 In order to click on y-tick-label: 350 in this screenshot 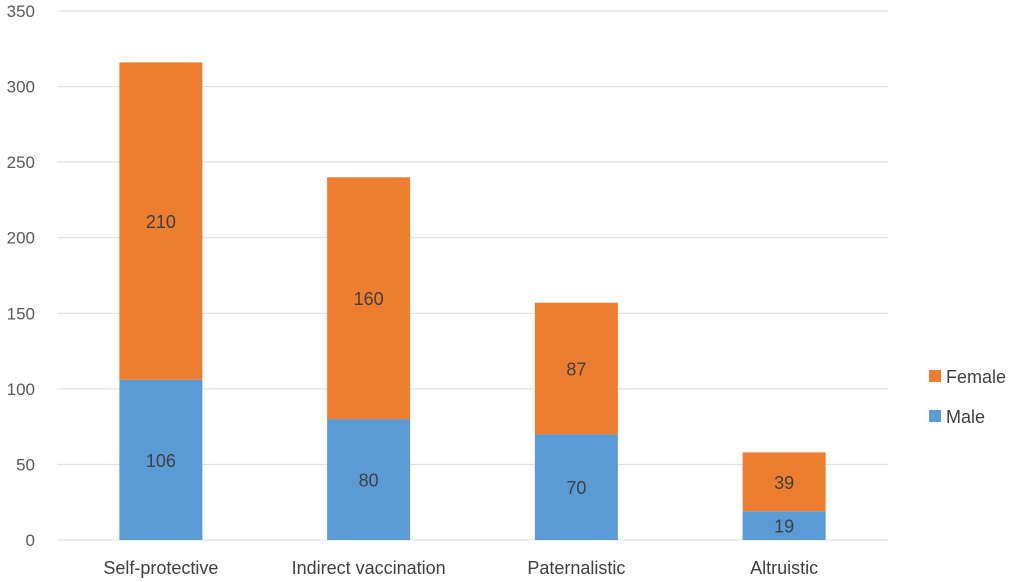, I will do `click(21, 11)`.